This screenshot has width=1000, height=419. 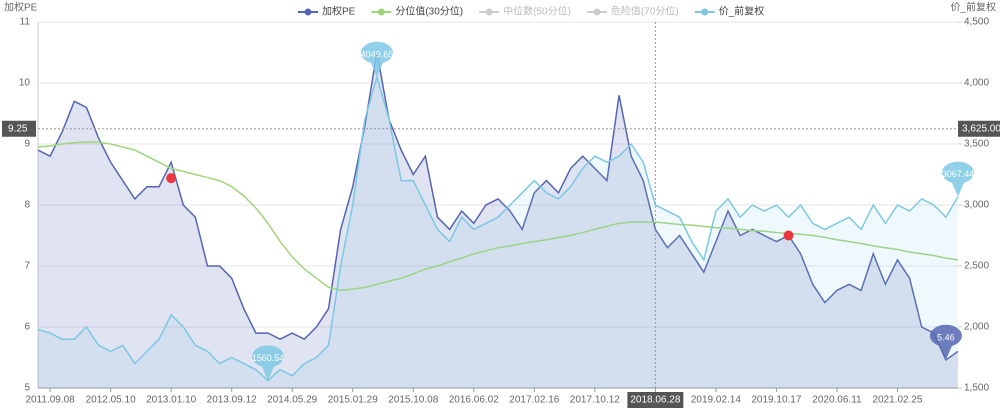 What do you see at coordinates (21, 7) in the screenshot?
I see `y-axis-title: 加权PE` at bounding box center [21, 7].